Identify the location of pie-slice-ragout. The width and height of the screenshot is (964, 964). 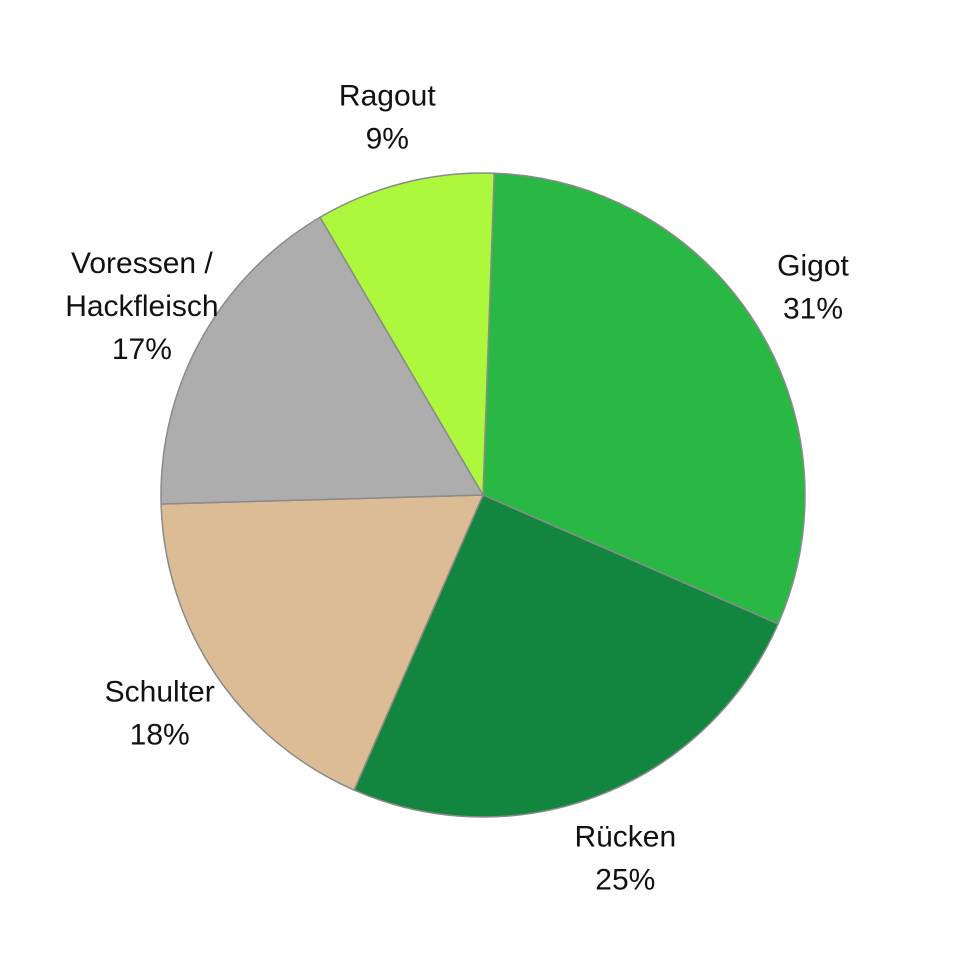
(407, 335).